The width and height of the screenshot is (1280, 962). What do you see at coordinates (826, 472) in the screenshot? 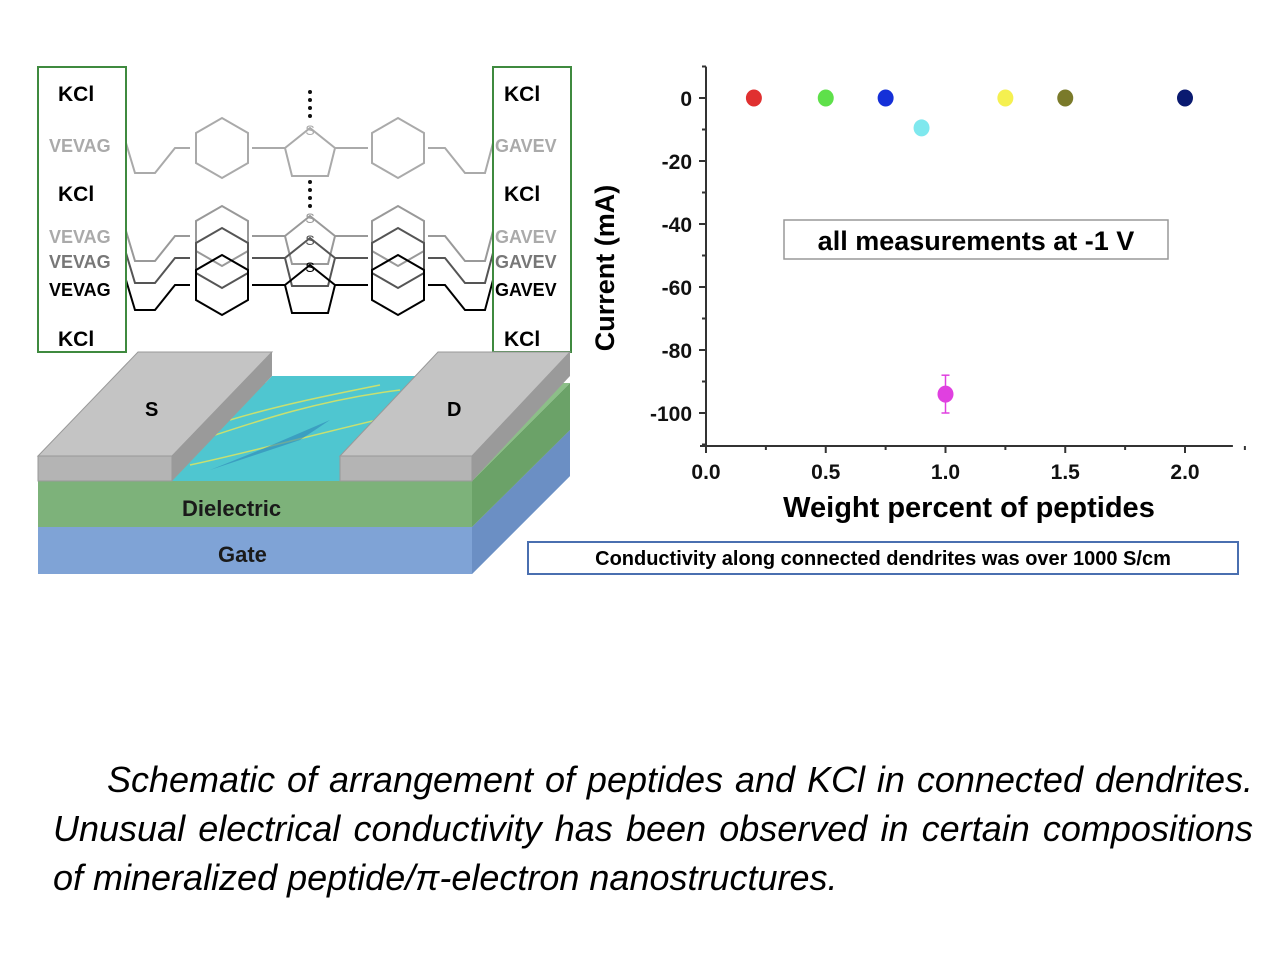
I see `x-tick-label: 0.5` at bounding box center [826, 472].